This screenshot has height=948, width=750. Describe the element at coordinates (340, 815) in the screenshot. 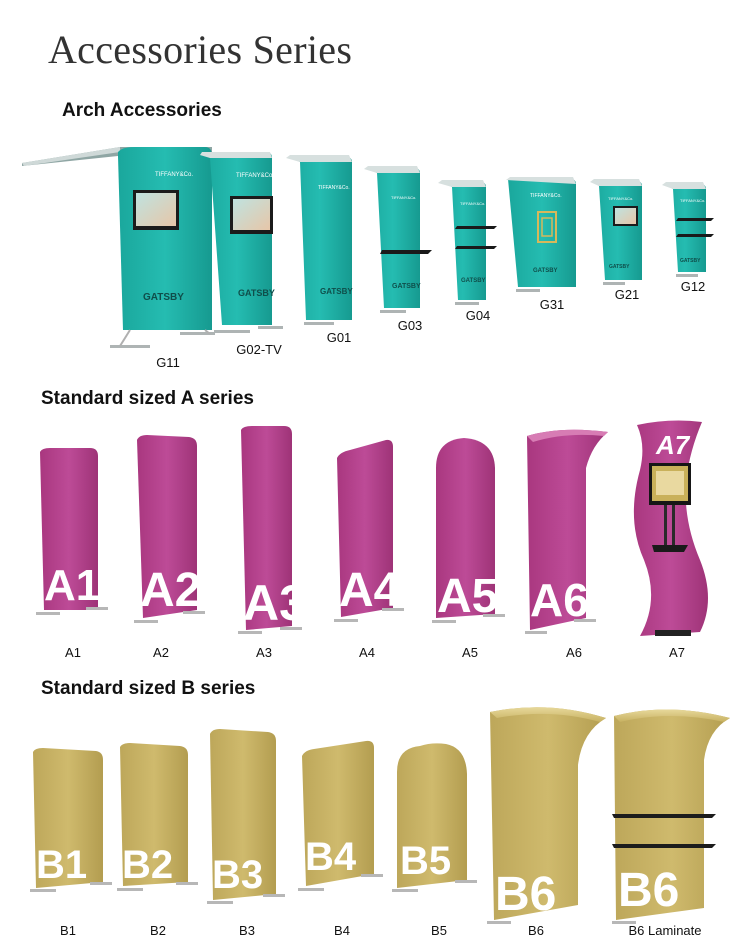

I see `product-b4` at that location.